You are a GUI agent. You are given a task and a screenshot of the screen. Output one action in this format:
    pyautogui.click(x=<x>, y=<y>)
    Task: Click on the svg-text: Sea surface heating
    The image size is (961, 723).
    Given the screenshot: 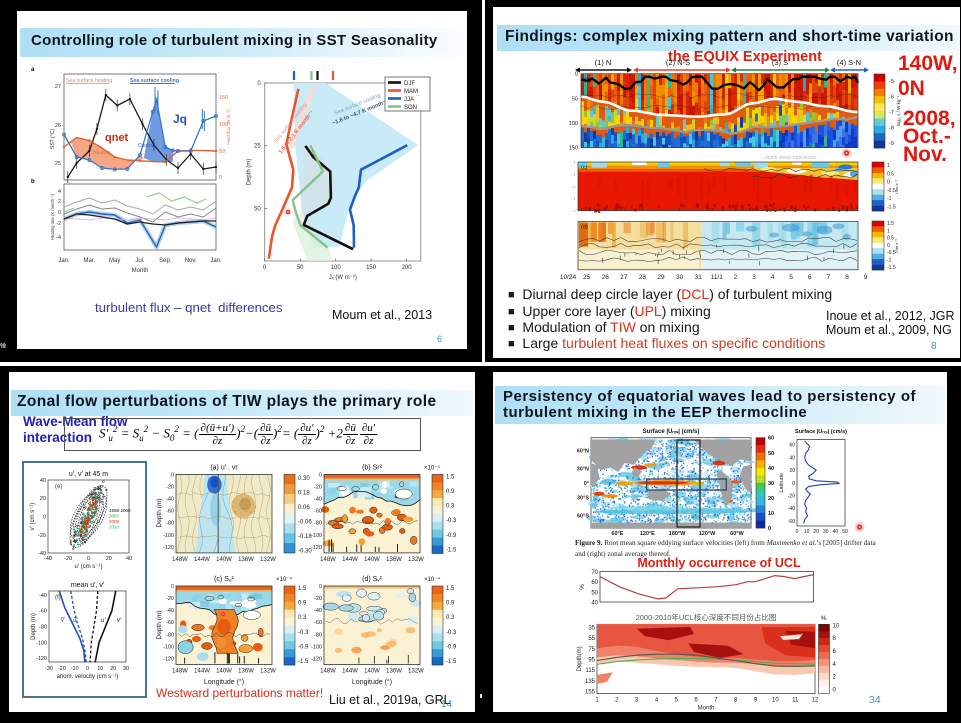 What is the action you would take?
    pyautogui.click(x=89, y=81)
    